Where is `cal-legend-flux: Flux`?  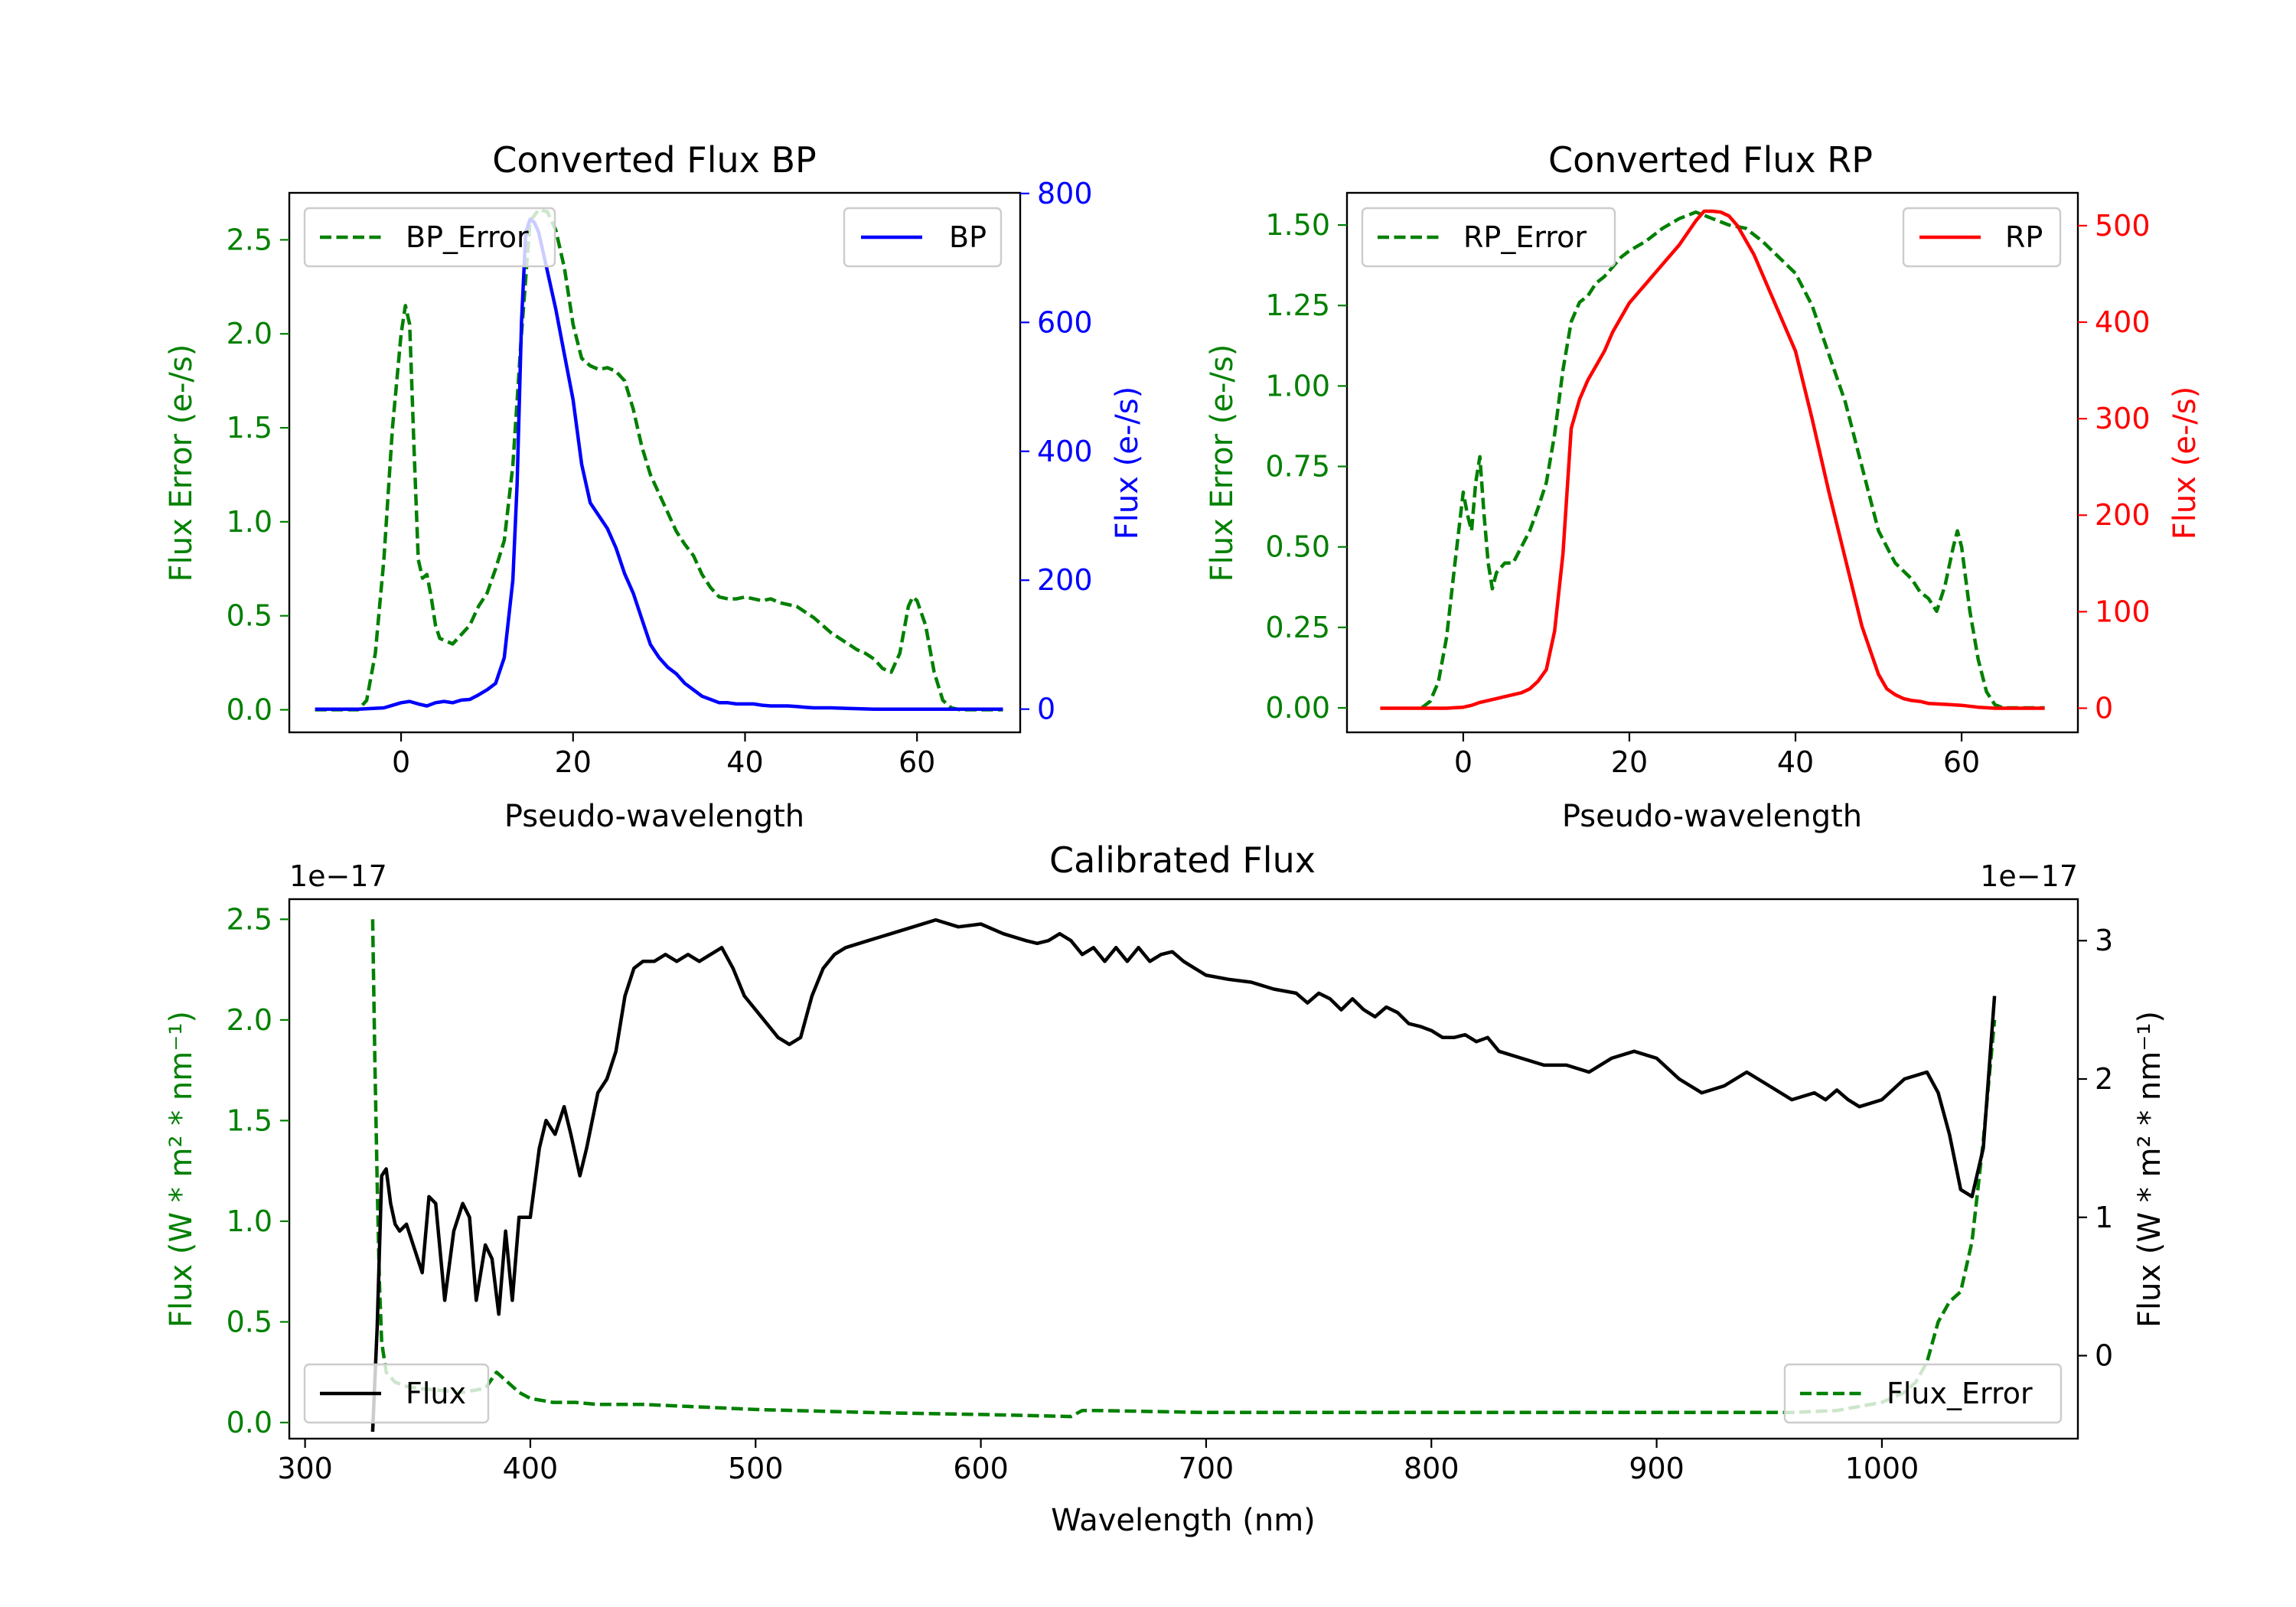 cal-legend-flux: Flux is located at coordinates (396, 1393).